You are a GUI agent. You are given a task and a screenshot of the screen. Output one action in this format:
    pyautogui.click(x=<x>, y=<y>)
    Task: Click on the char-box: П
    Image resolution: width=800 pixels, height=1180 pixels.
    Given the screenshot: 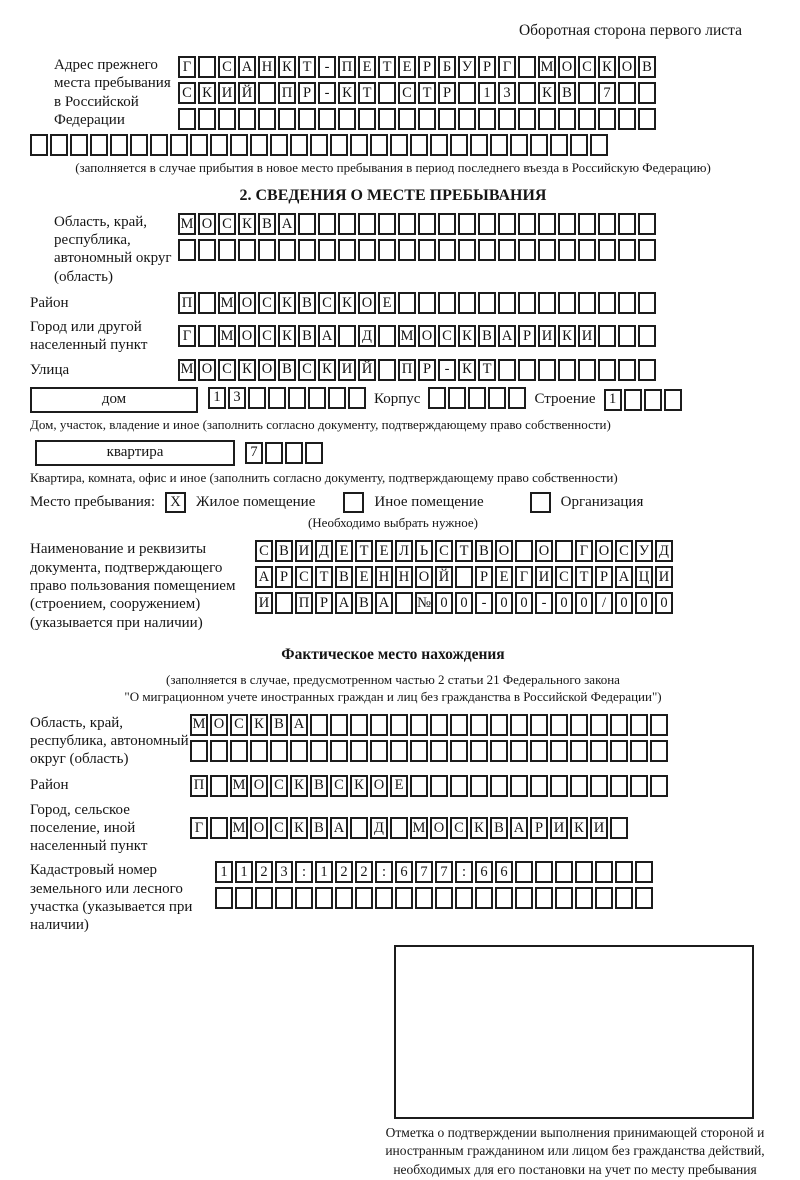 What is the action you would take?
    pyautogui.click(x=199, y=785)
    